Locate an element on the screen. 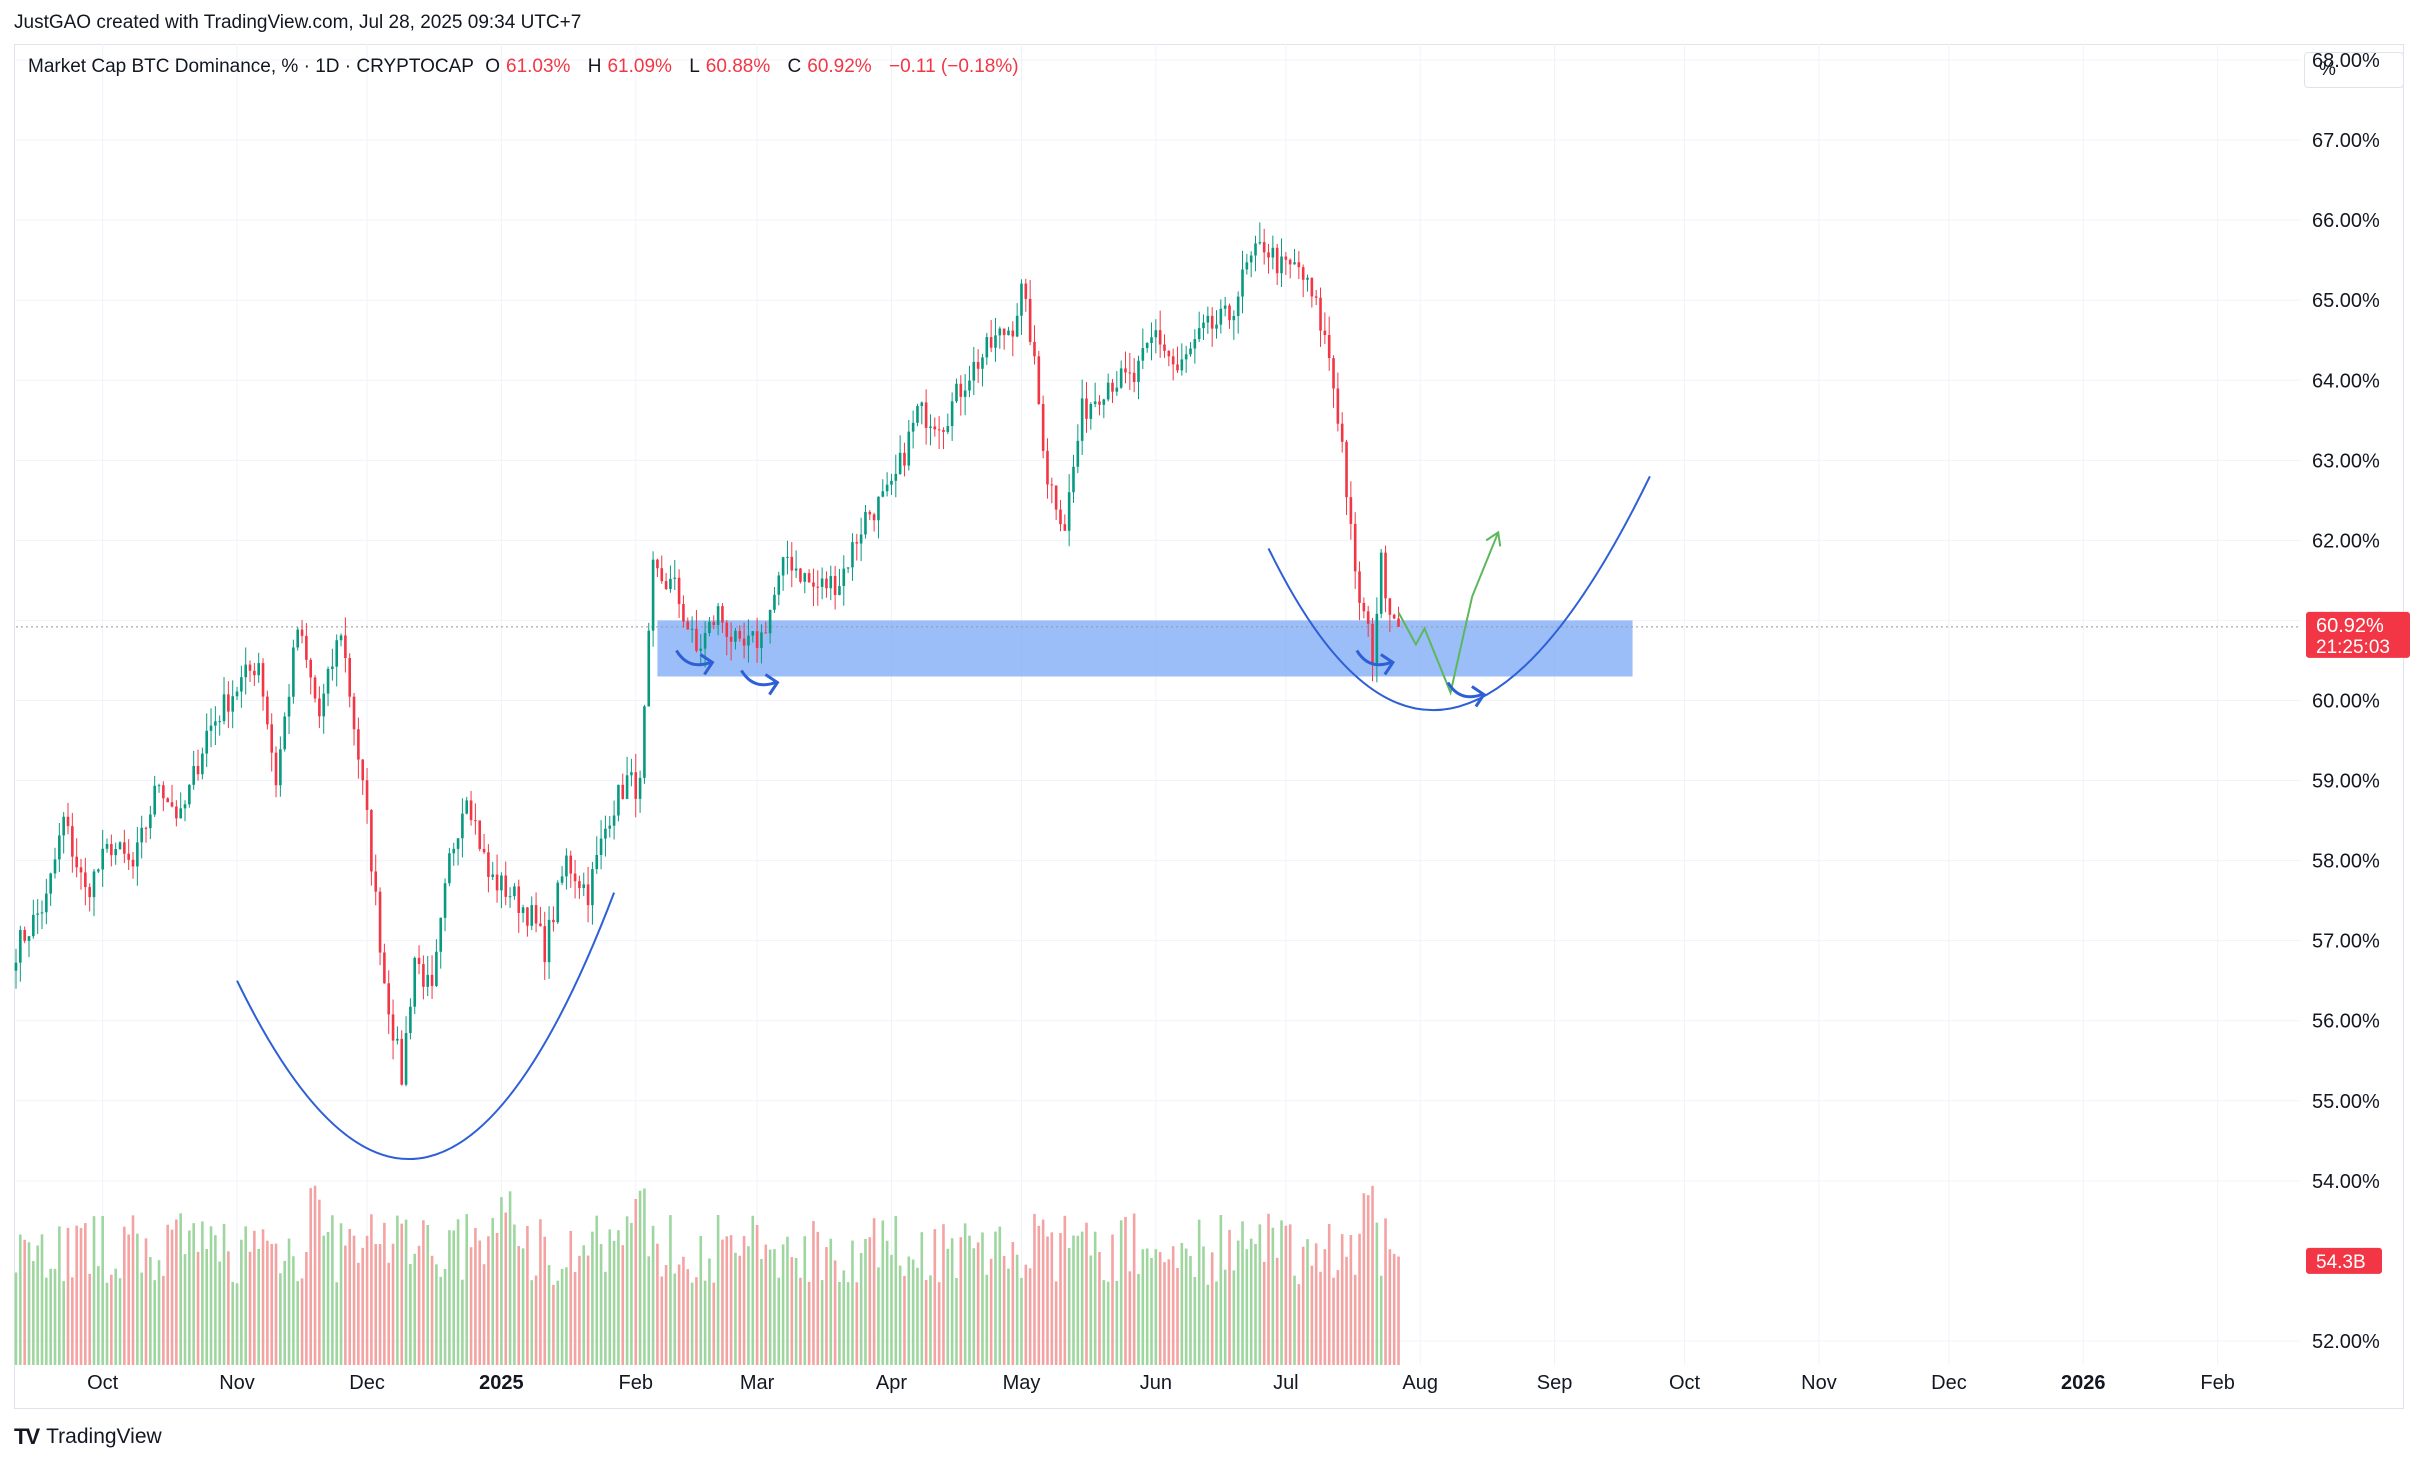  x-tick-label: Feb is located at coordinates (636, 1383).